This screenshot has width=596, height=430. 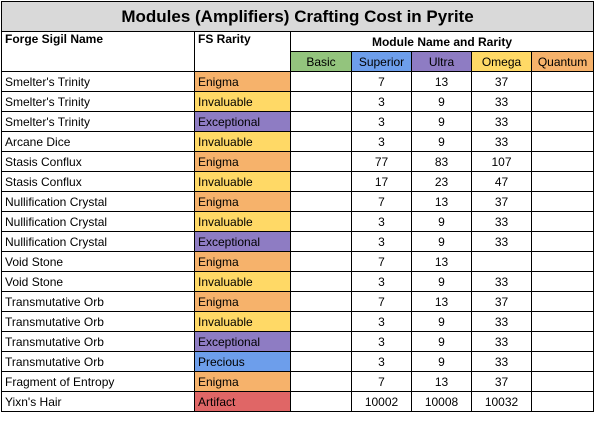 What do you see at coordinates (321, 61) in the screenshot?
I see `tier-basic: Basic` at bounding box center [321, 61].